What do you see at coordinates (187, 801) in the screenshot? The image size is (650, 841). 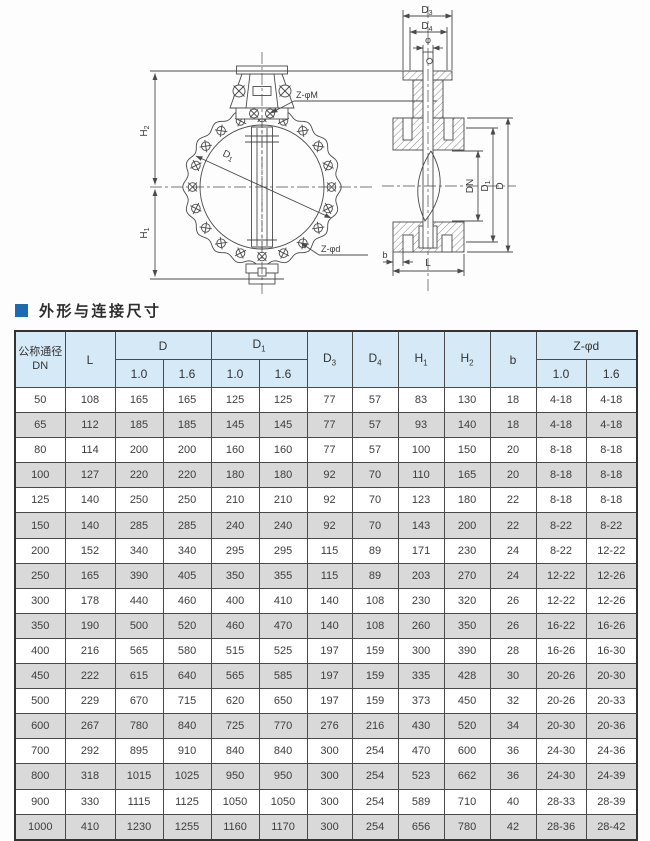 I see `table-cell: 1125` at bounding box center [187, 801].